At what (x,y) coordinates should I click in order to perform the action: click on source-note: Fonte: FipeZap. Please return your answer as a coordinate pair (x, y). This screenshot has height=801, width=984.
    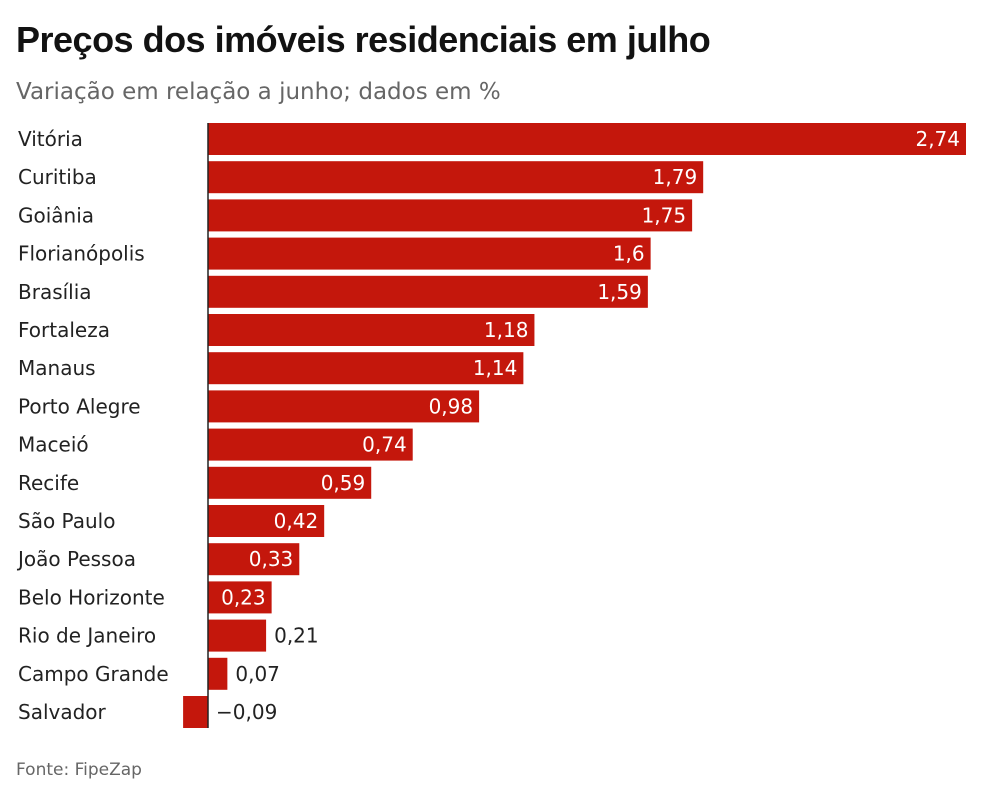
    Looking at the image, I should click on (79, 770).